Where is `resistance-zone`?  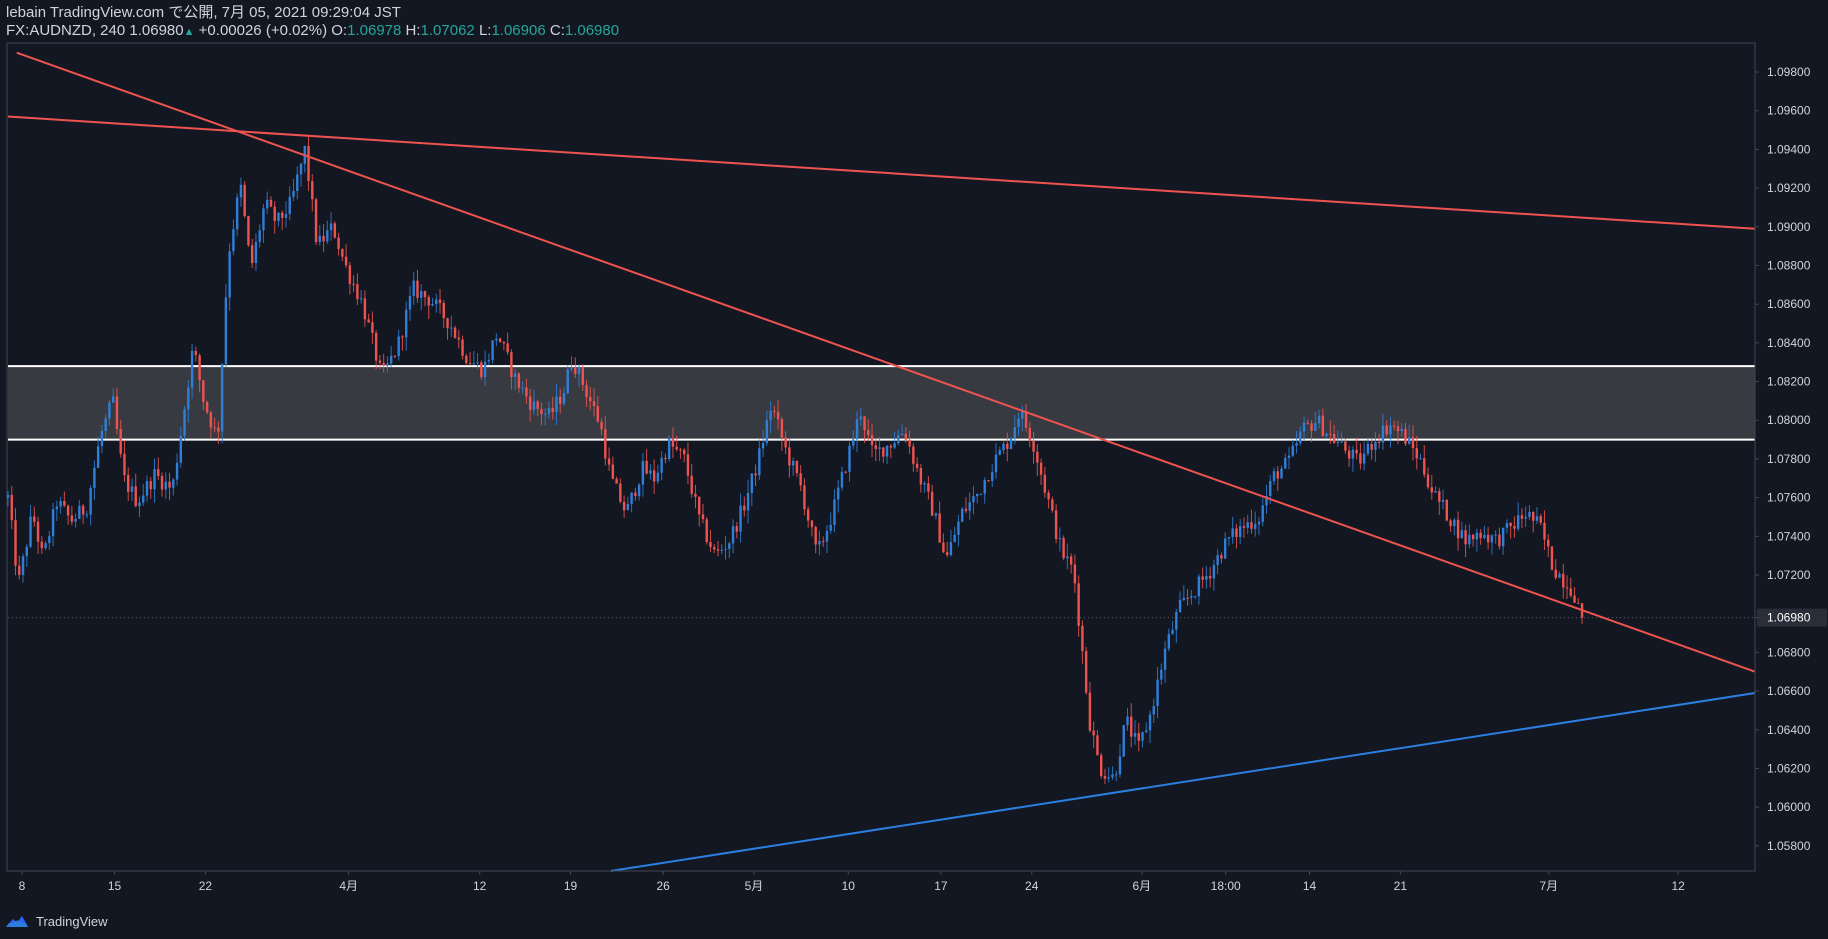
resistance-zone is located at coordinates (881, 403).